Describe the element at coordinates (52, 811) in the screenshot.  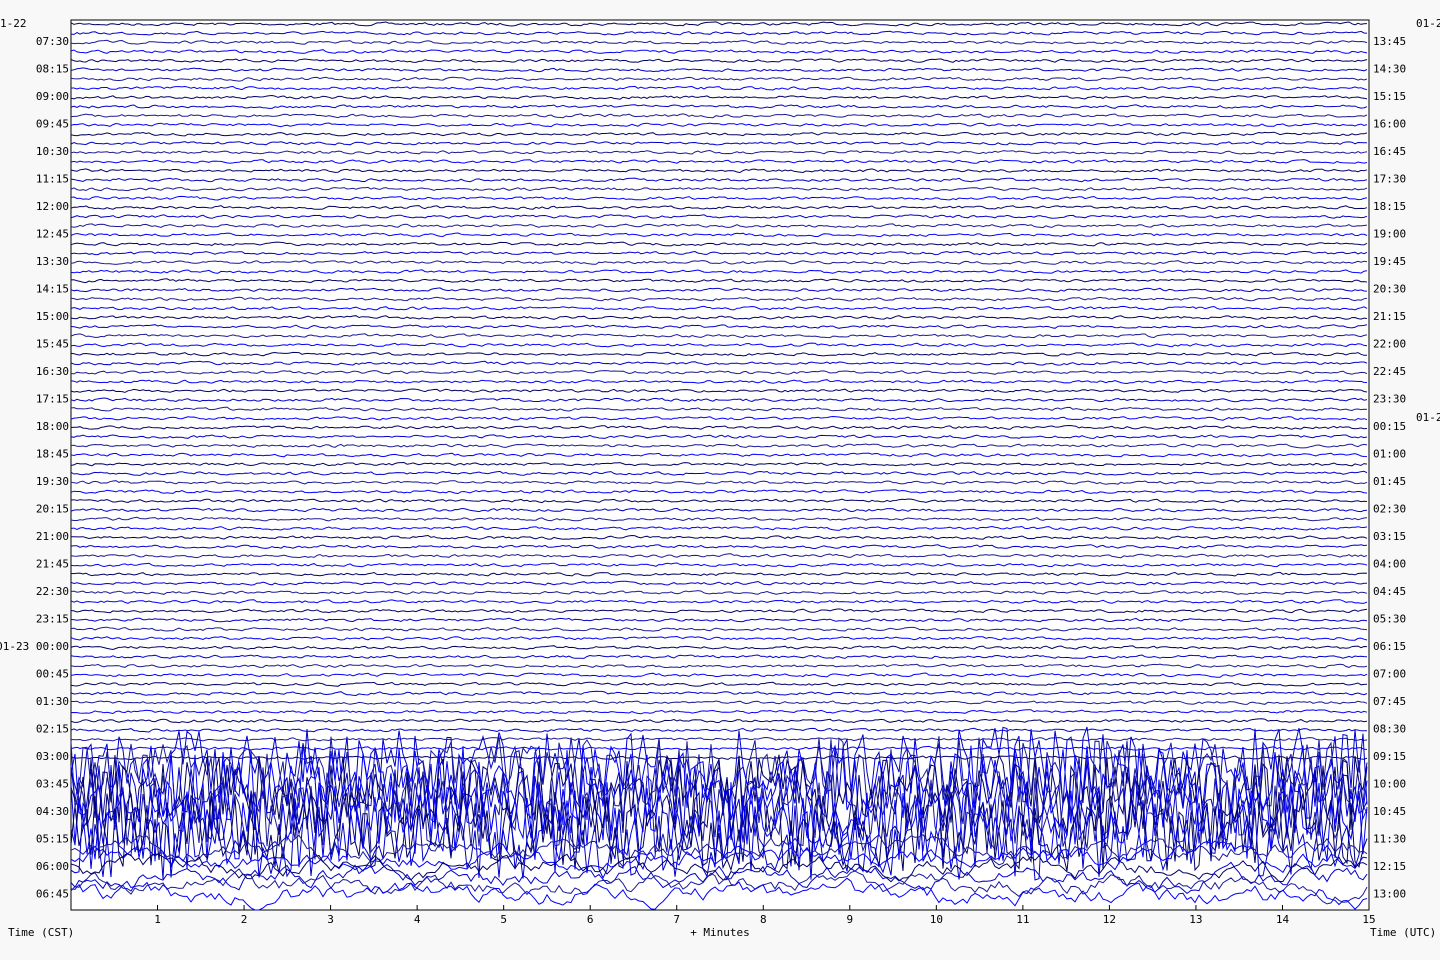
I see `left-time-label: 04:30` at that location.